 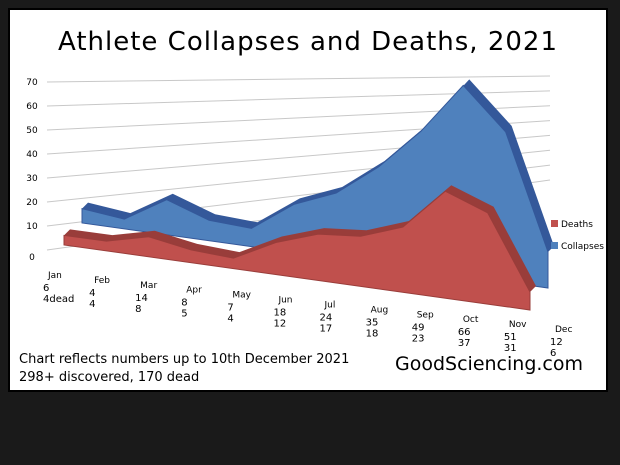 I want to click on value-label-feb-0: 4, so click(x=92, y=293).